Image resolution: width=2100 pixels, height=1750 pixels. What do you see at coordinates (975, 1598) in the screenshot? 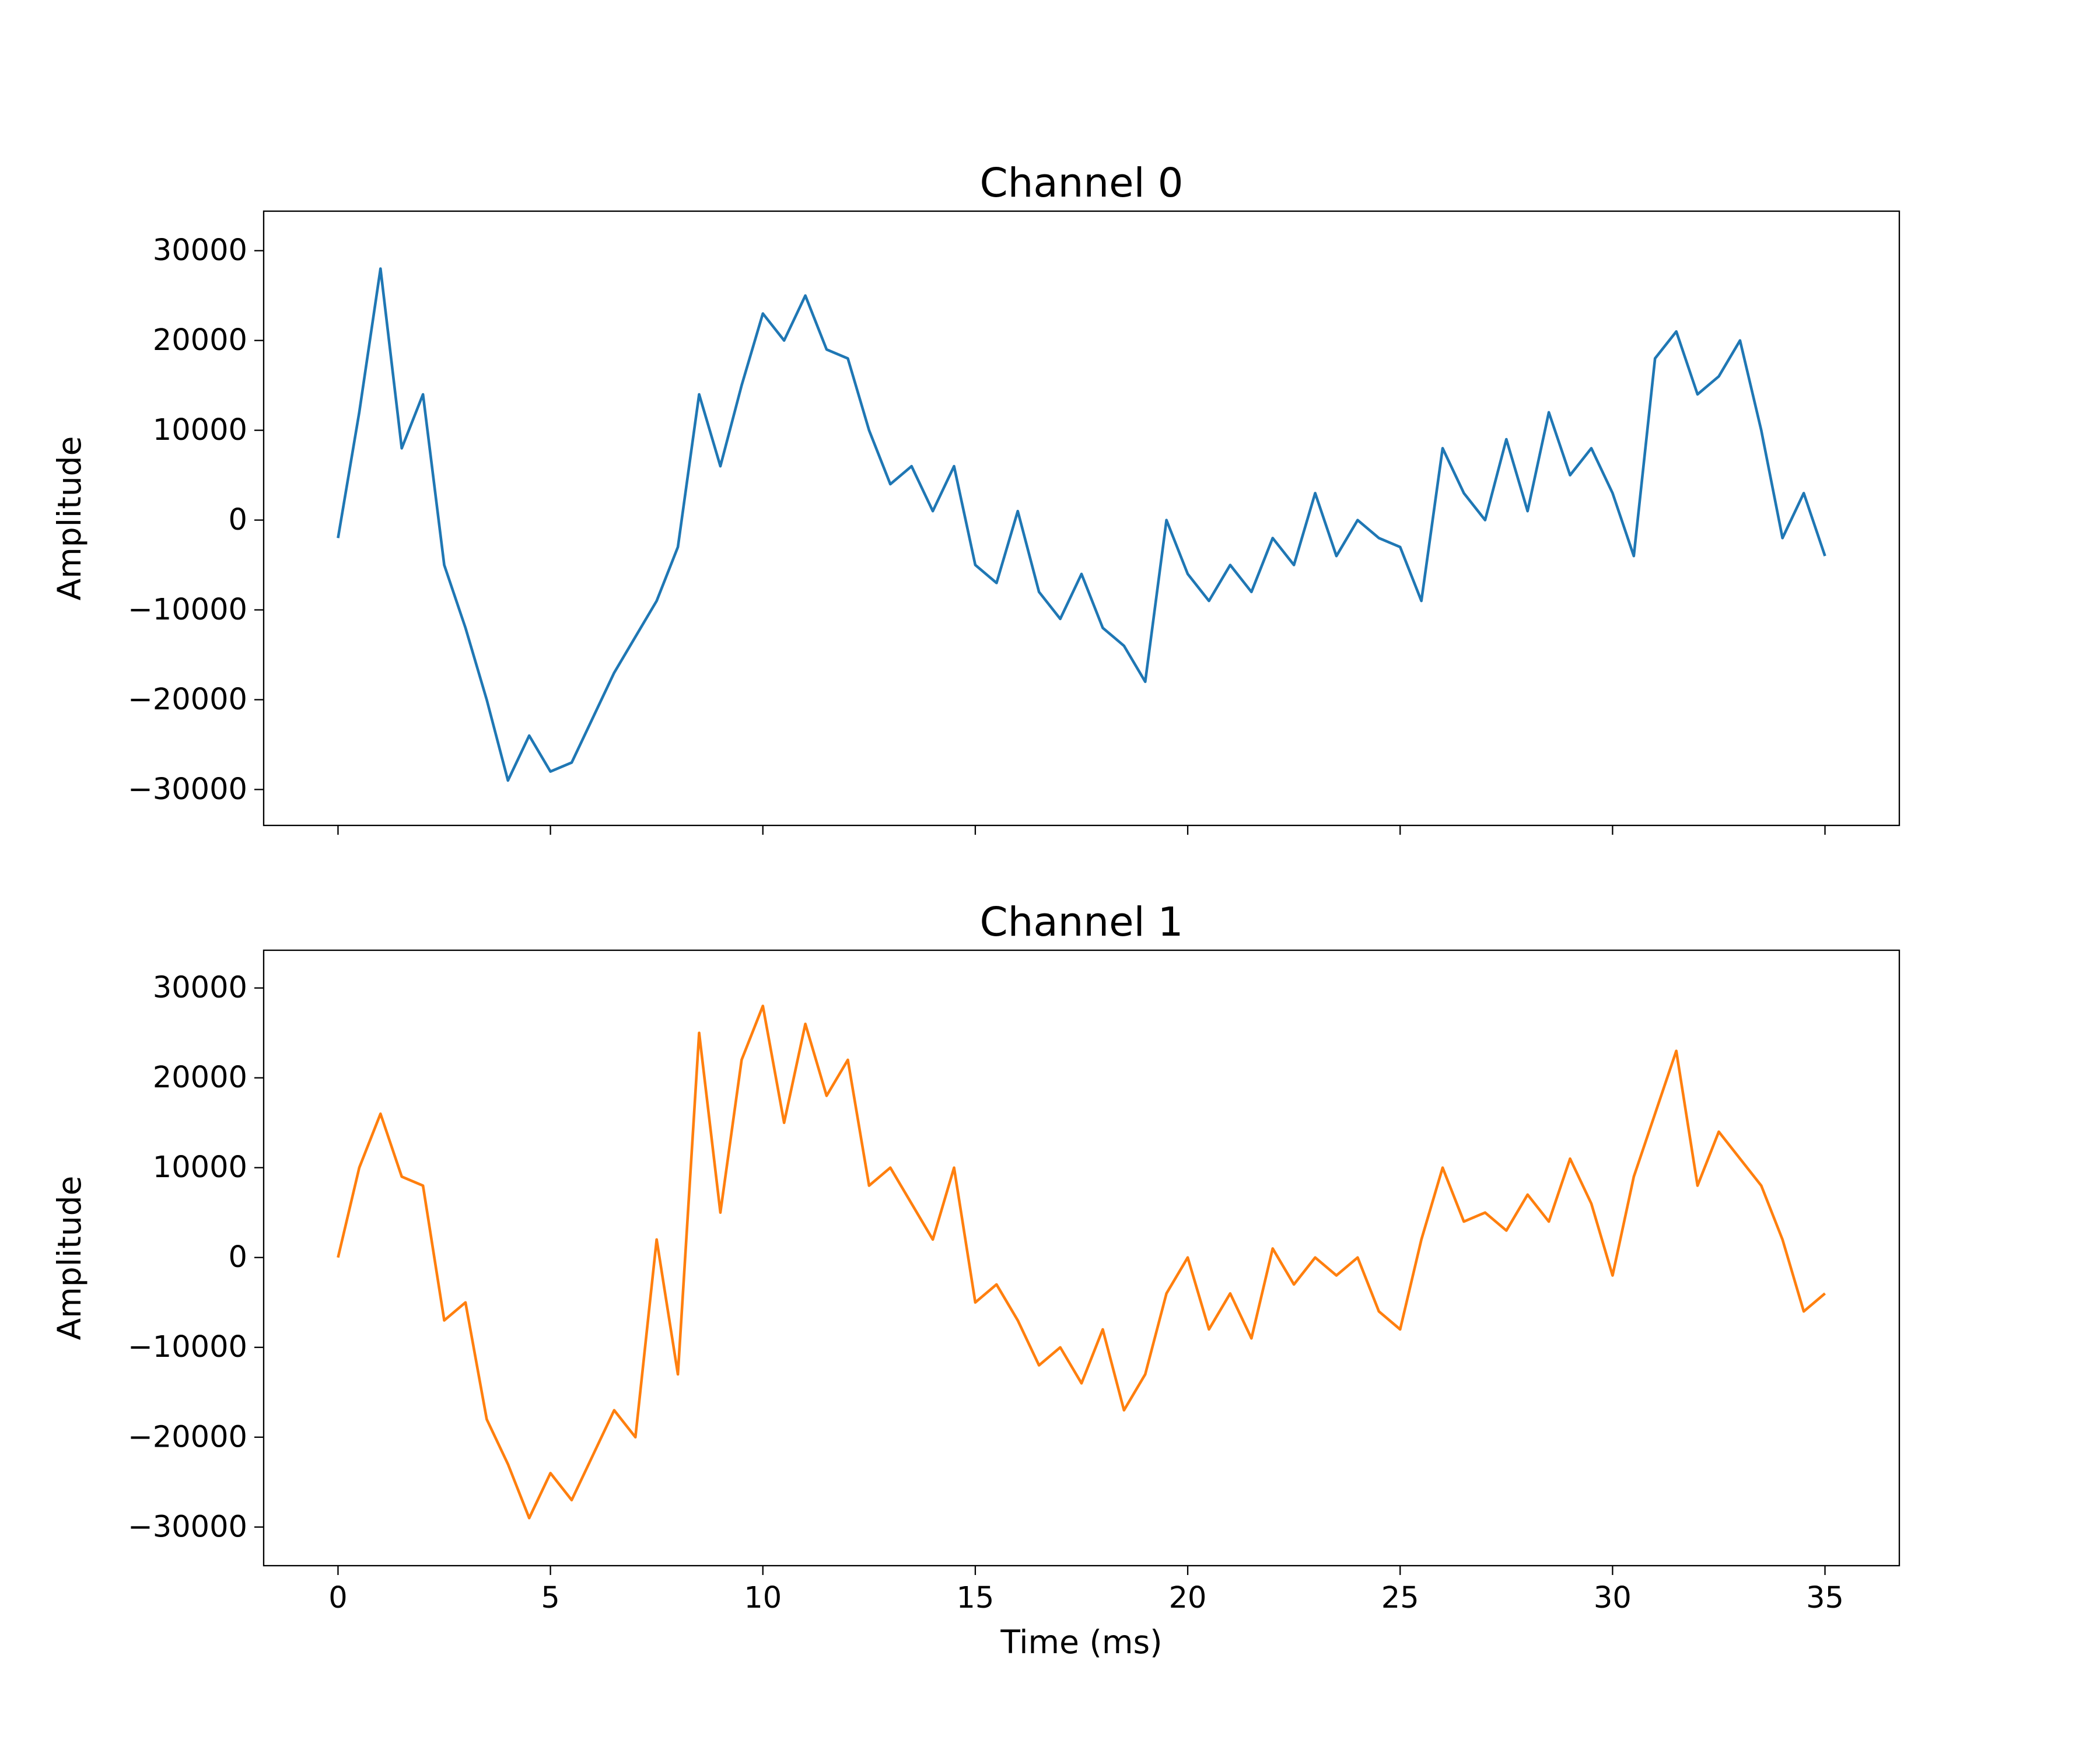
I see `x-tick-label: 15` at bounding box center [975, 1598].